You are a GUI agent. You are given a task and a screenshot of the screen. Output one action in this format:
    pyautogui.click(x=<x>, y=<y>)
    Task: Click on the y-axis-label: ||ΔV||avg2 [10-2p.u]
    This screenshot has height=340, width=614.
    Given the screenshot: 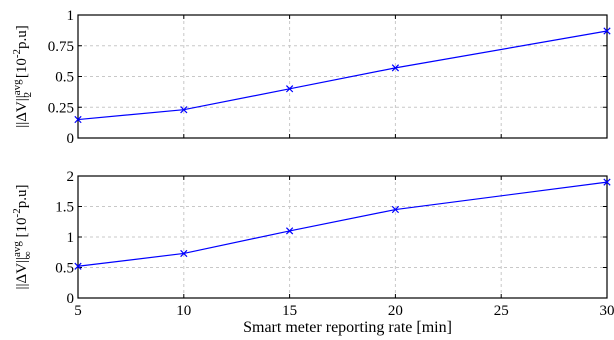 What is the action you would take?
    pyautogui.click(x=22, y=76)
    